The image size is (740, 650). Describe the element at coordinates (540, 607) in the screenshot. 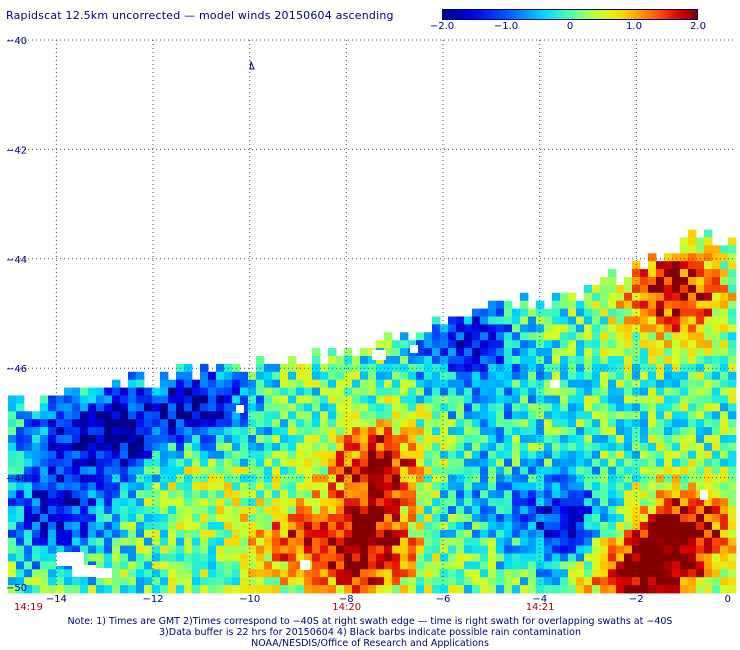

I see `time-label: 14:21` at that location.